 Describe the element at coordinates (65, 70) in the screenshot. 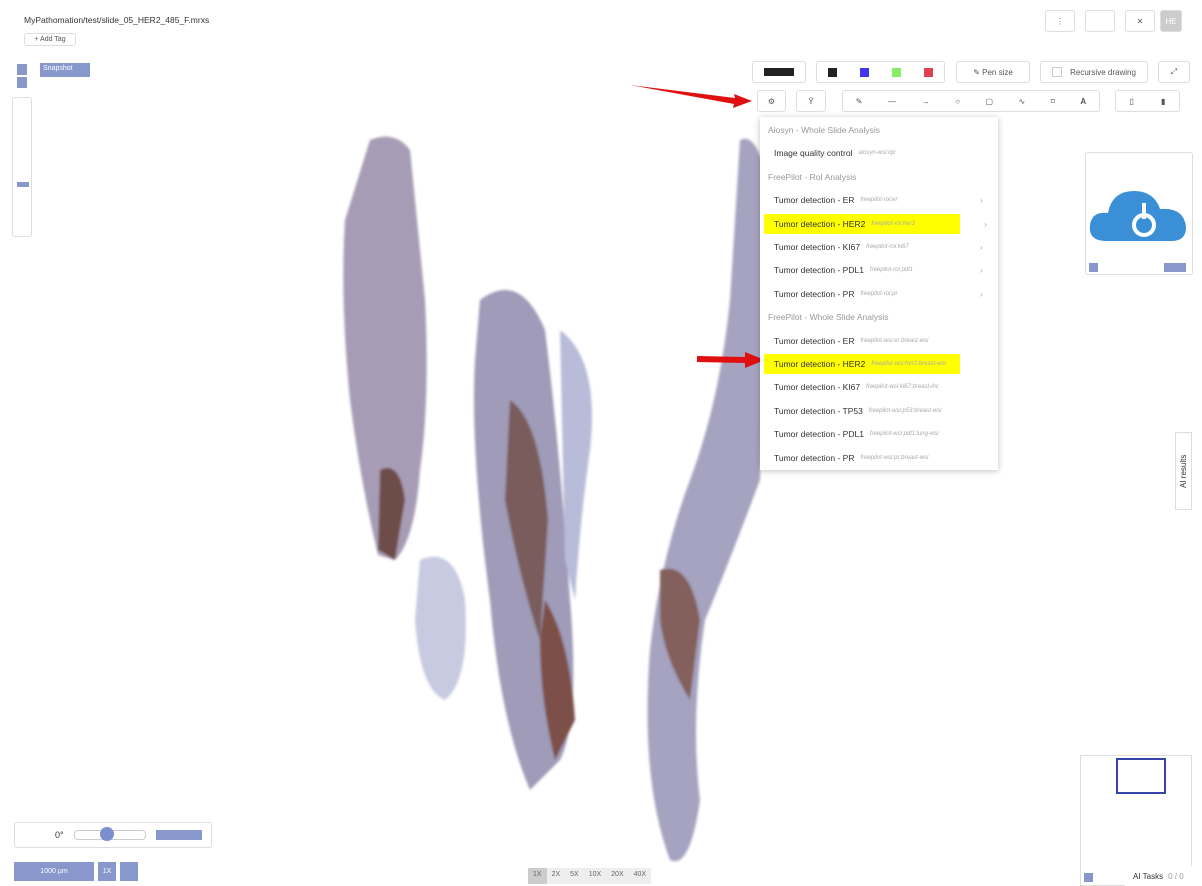

I see `snapshot-button: Snapshot` at that location.